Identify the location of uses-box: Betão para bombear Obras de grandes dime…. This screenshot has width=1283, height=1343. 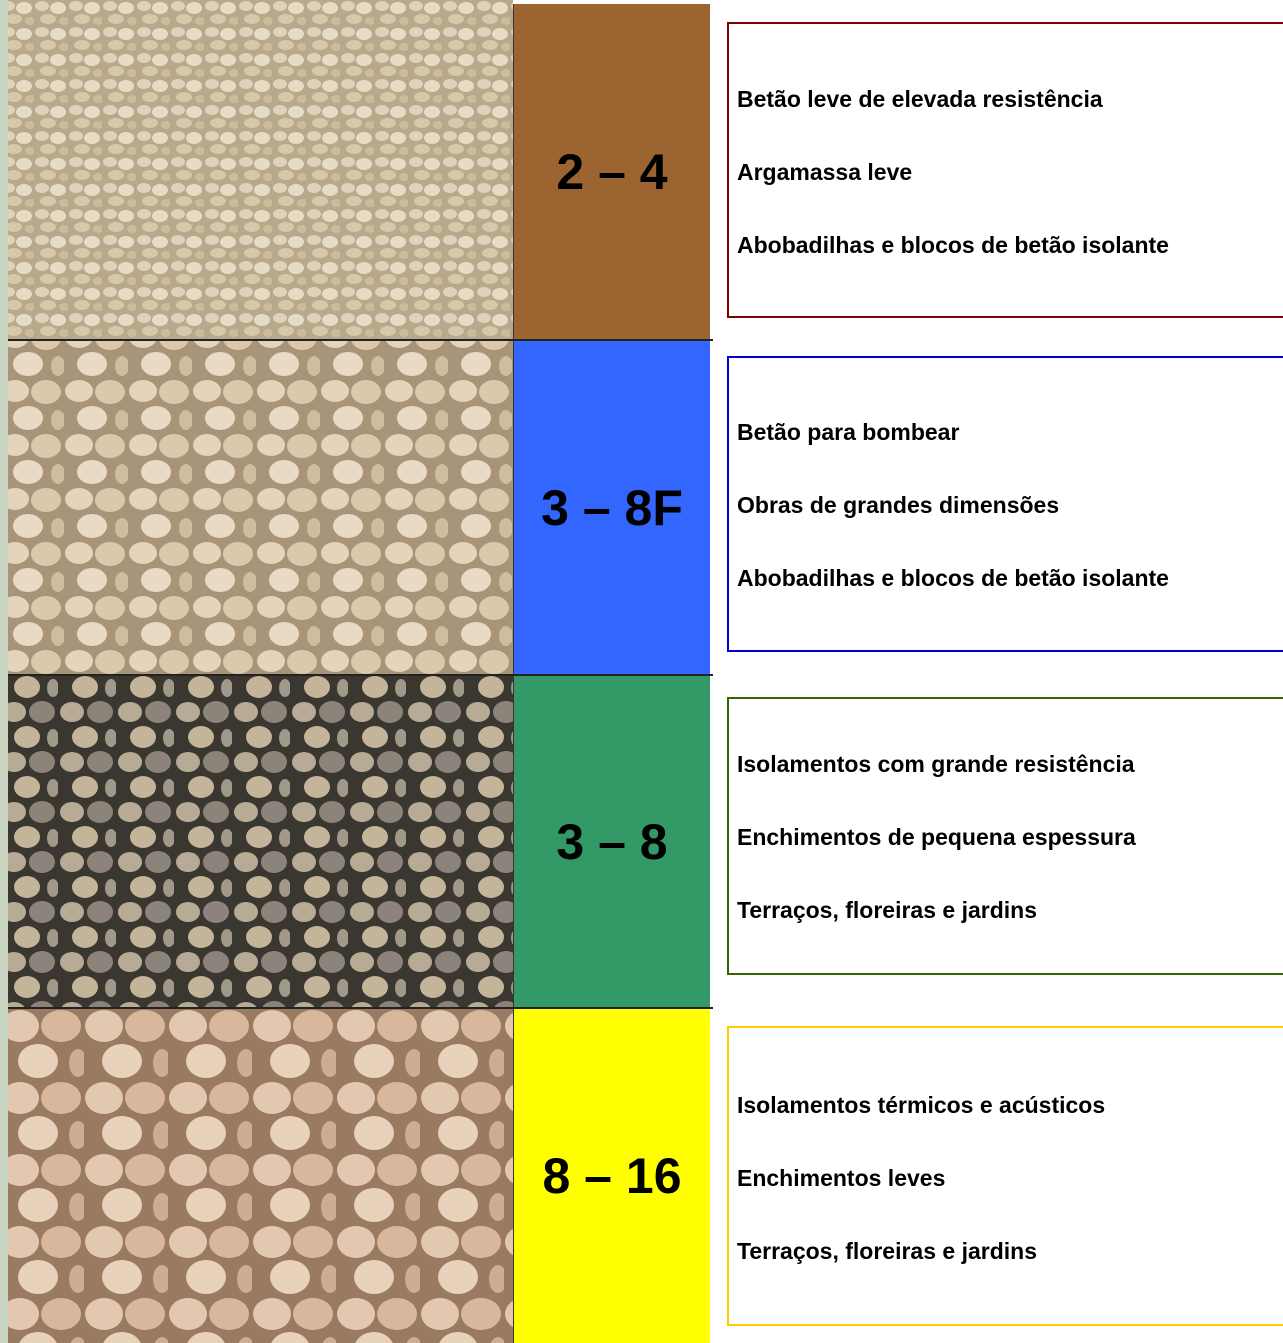
(1005, 504).